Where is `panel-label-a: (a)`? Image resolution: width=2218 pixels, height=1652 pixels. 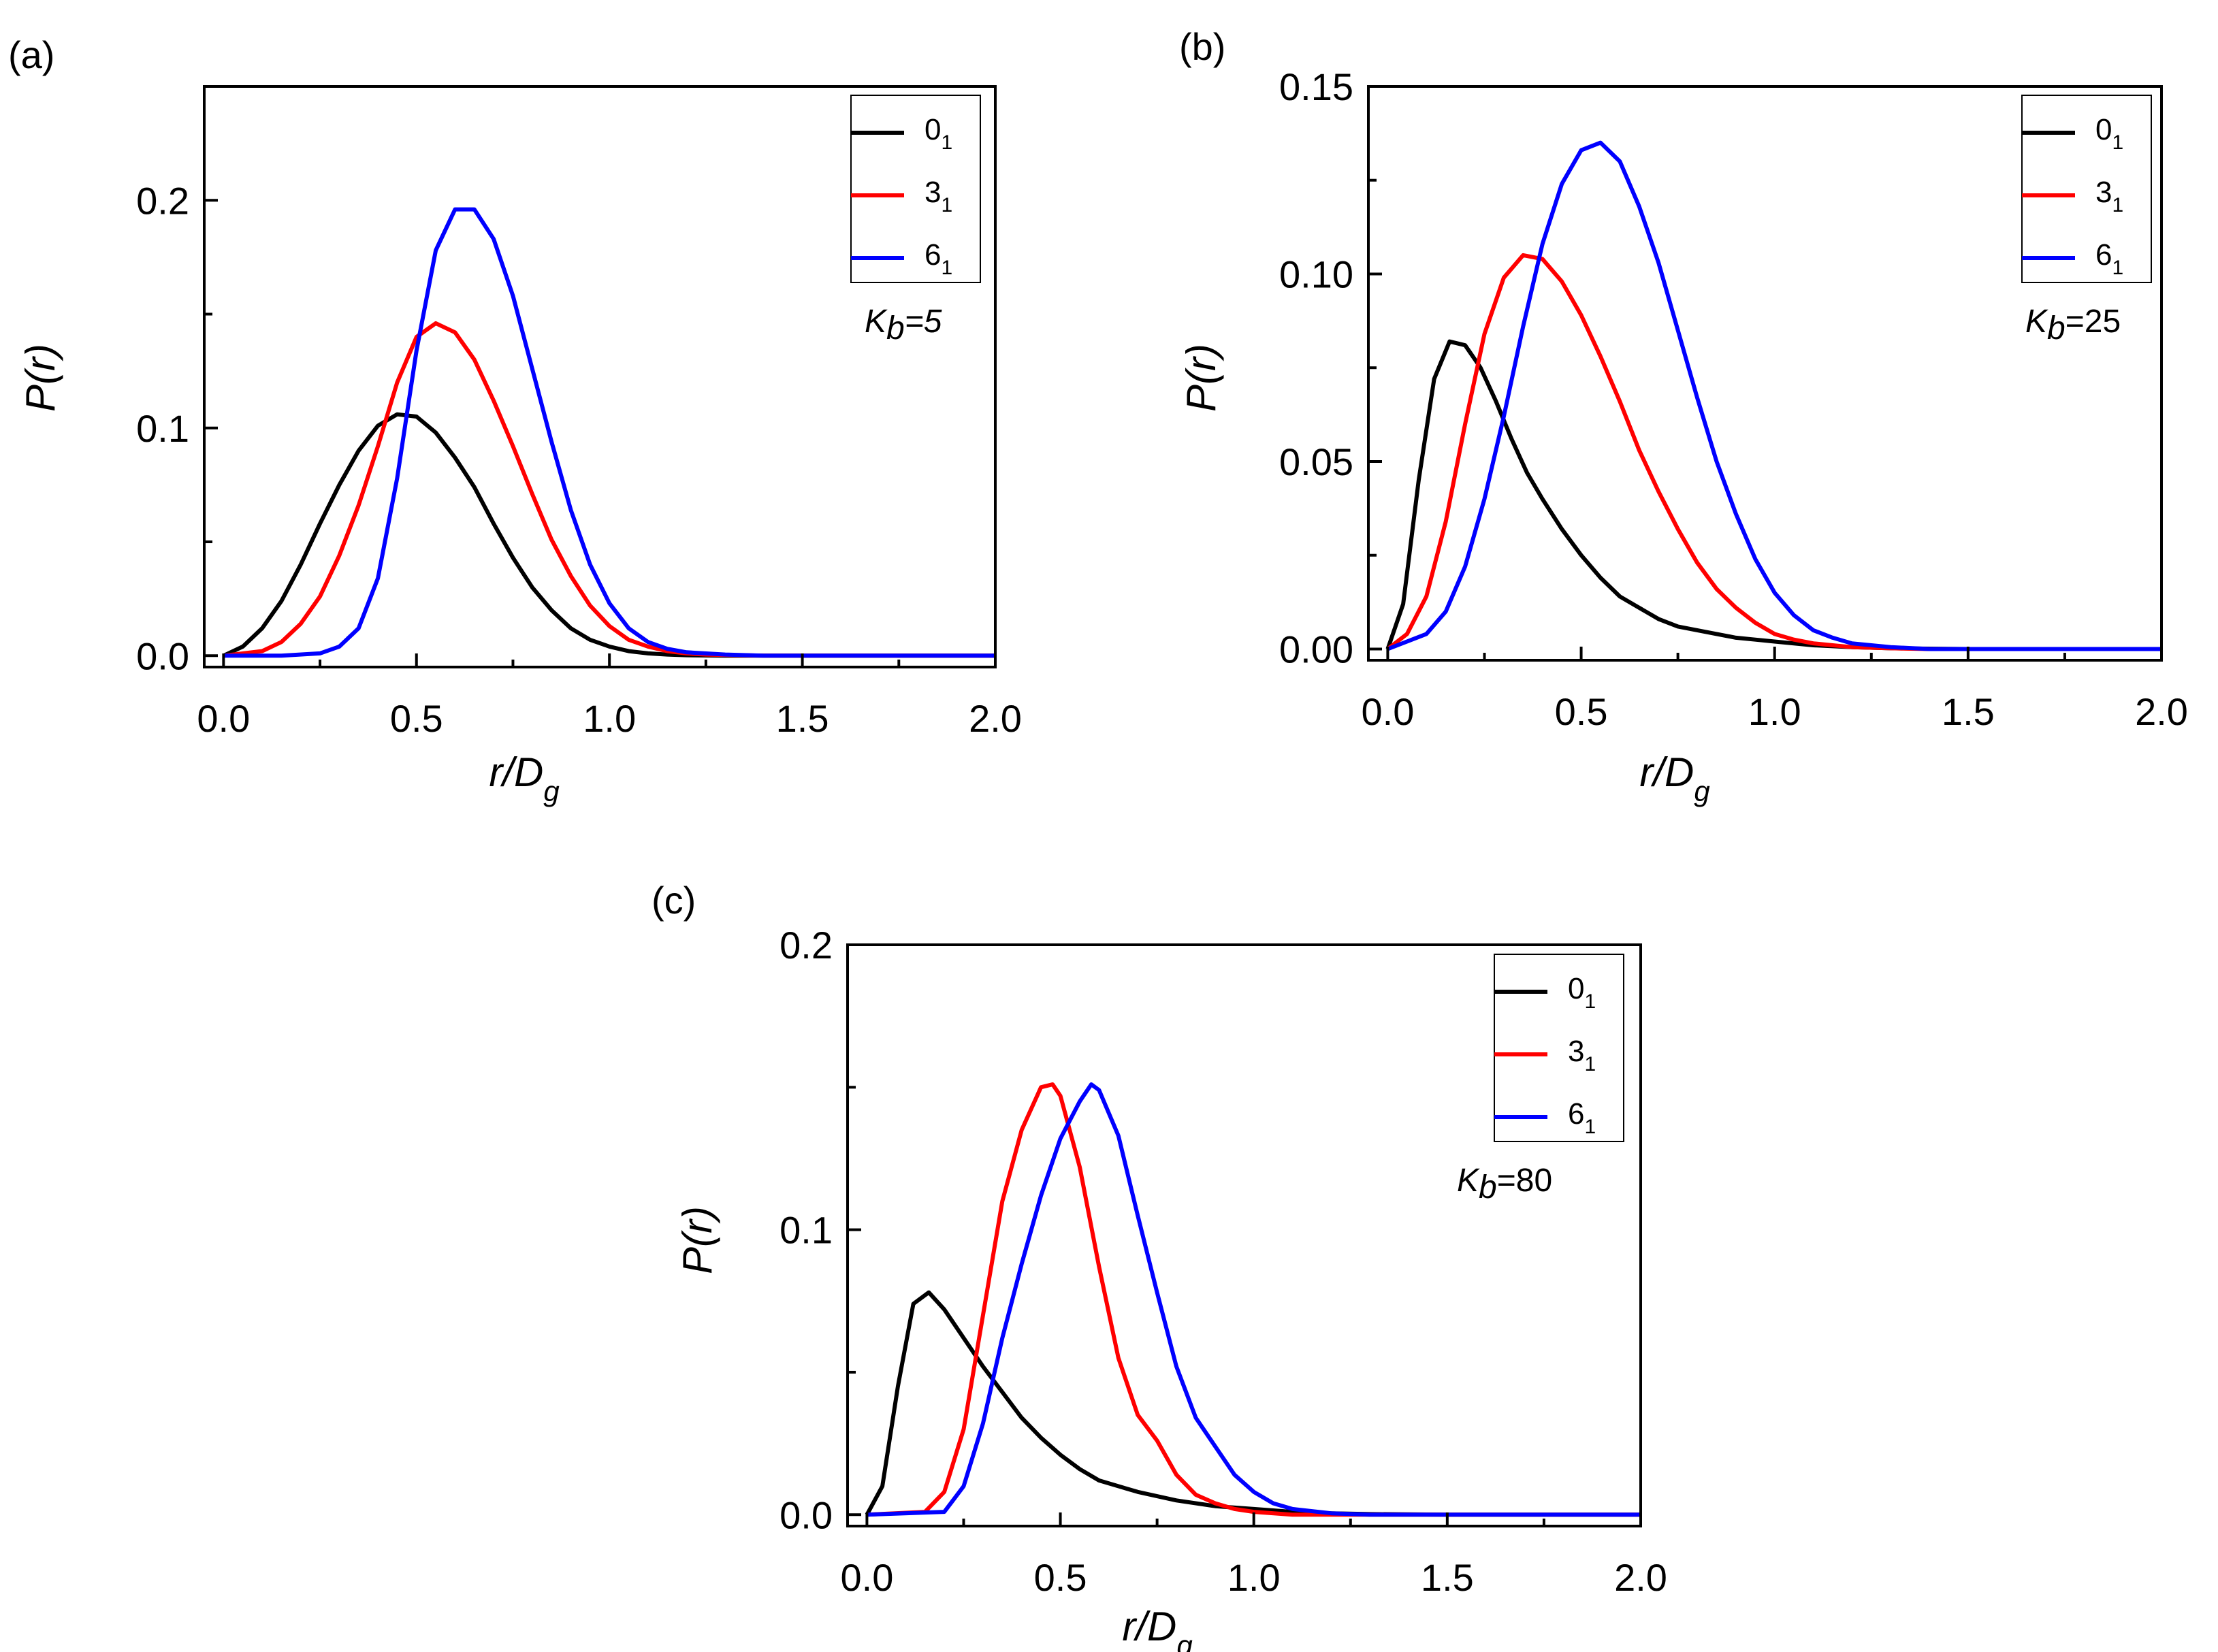
panel-label-a: (a) is located at coordinates (31, 54).